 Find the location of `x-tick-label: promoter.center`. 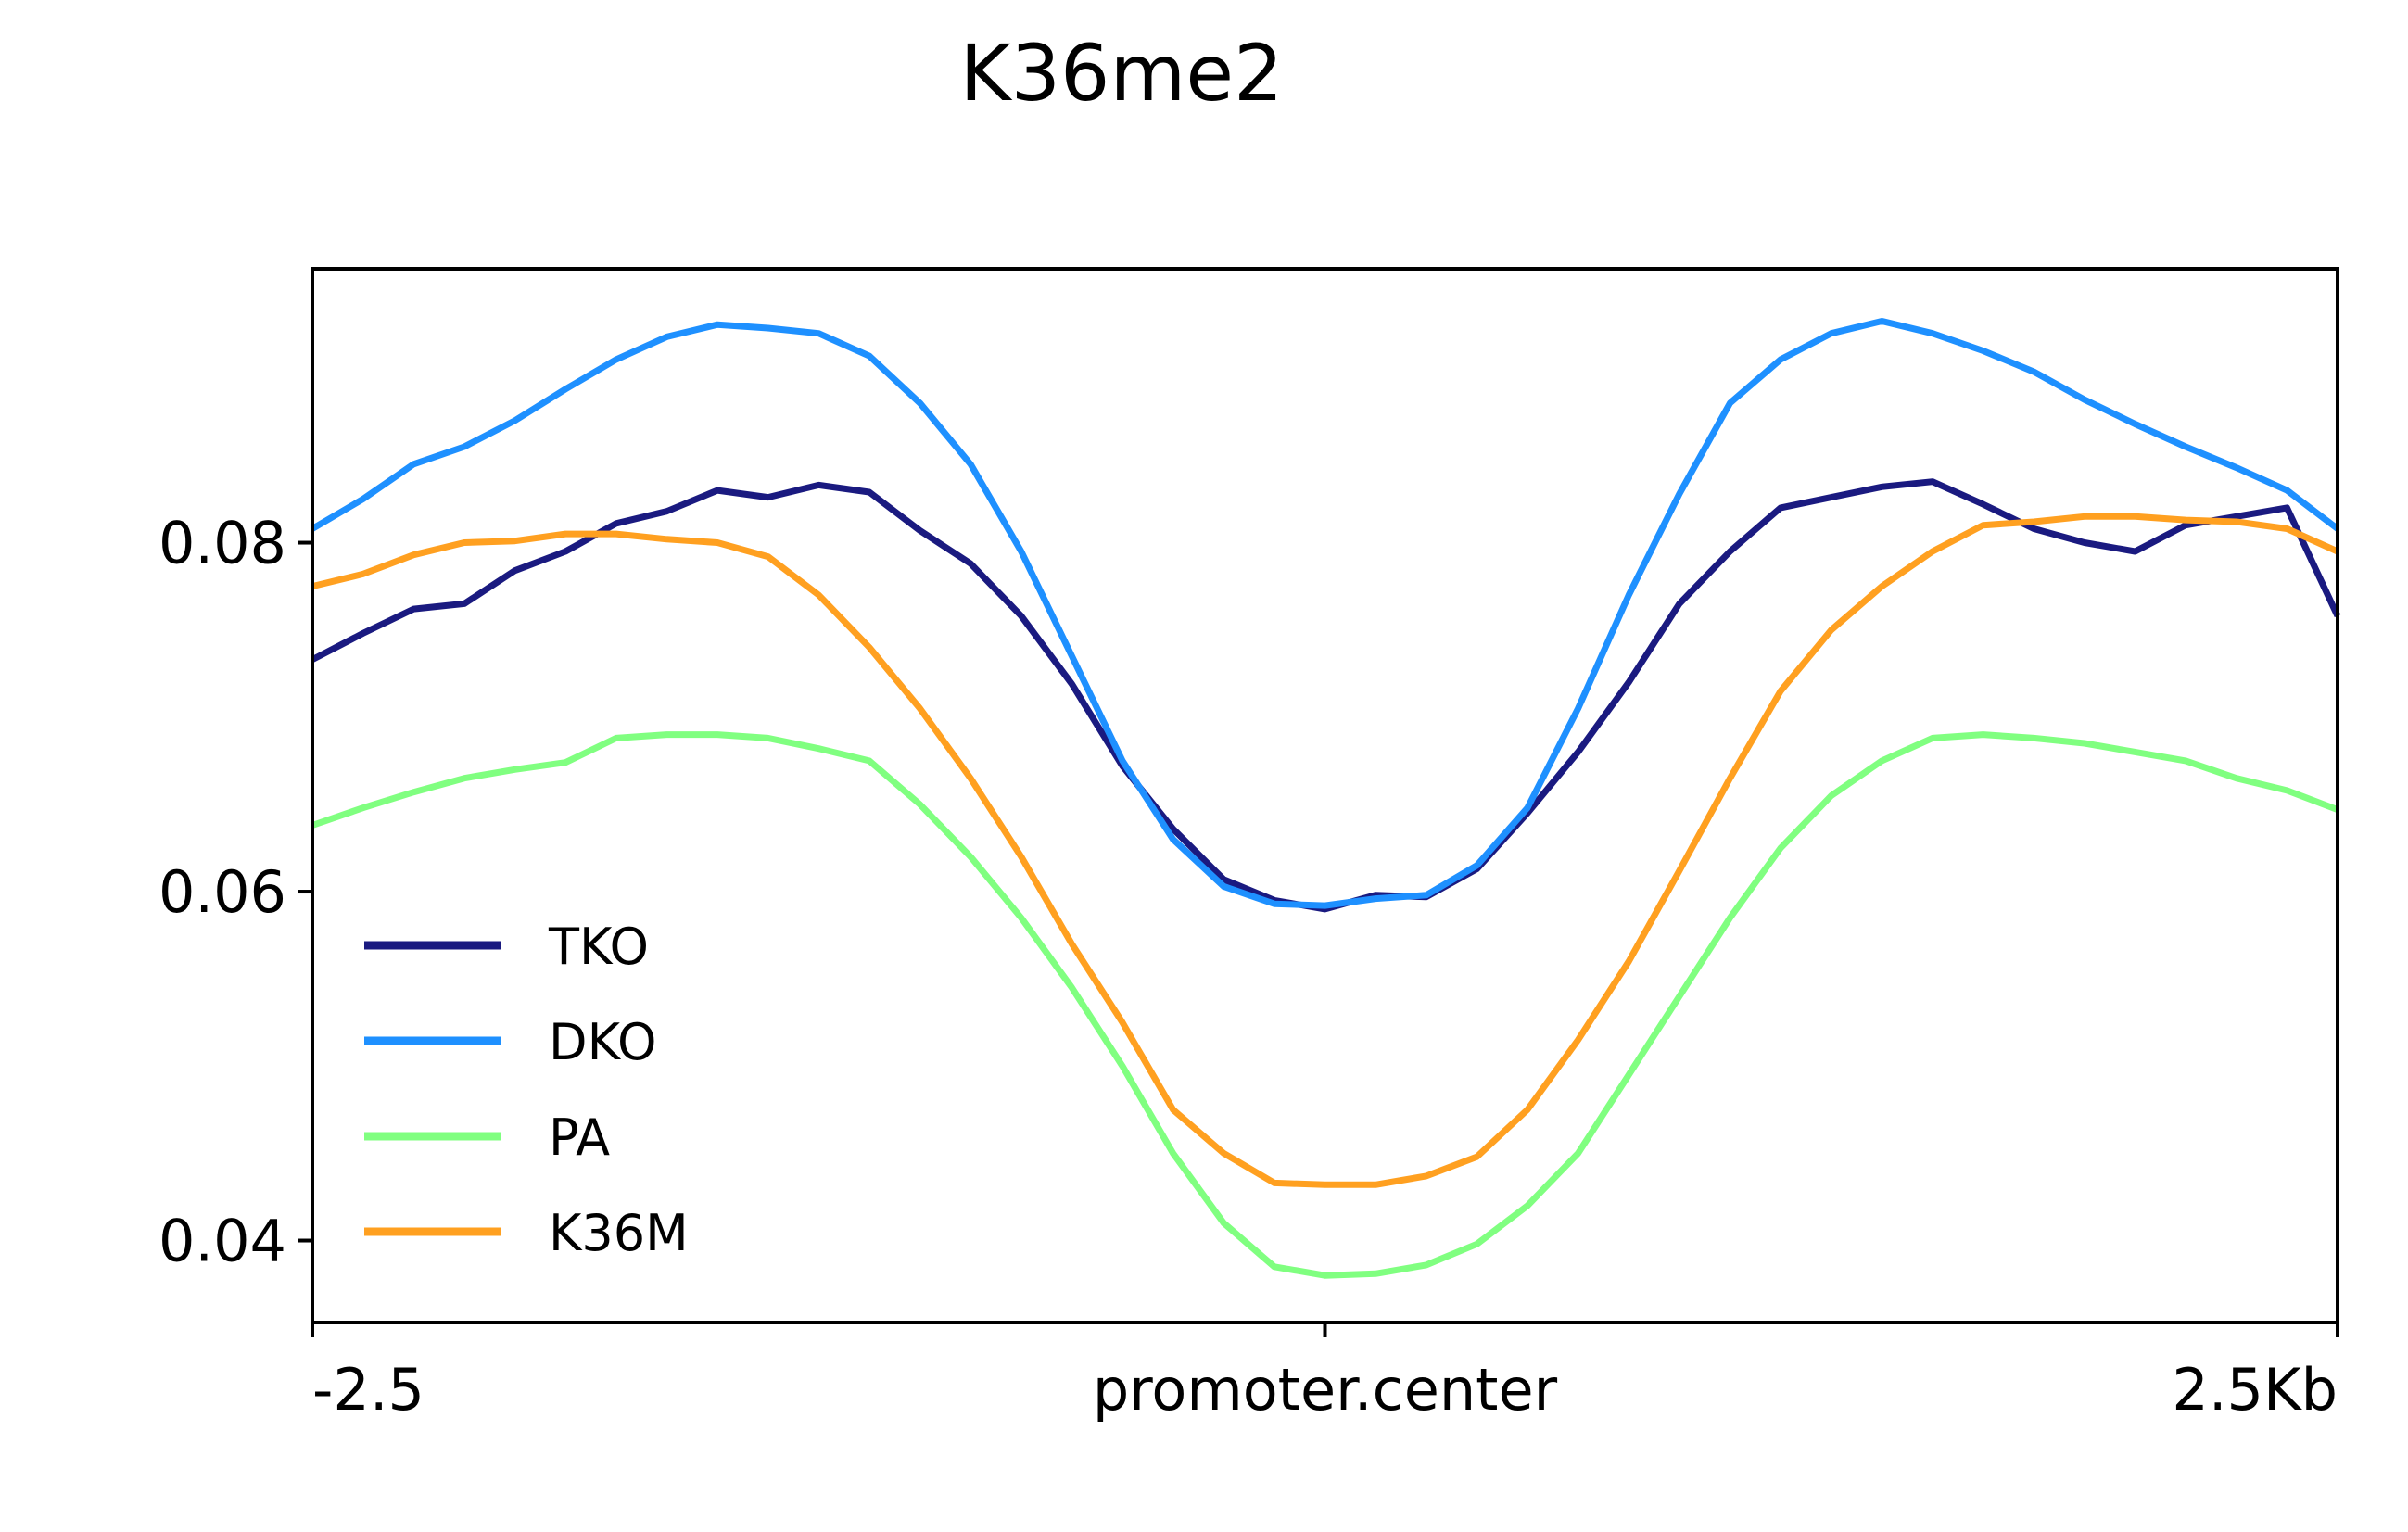

x-tick-label: promoter.center is located at coordinates (1325, 1390).